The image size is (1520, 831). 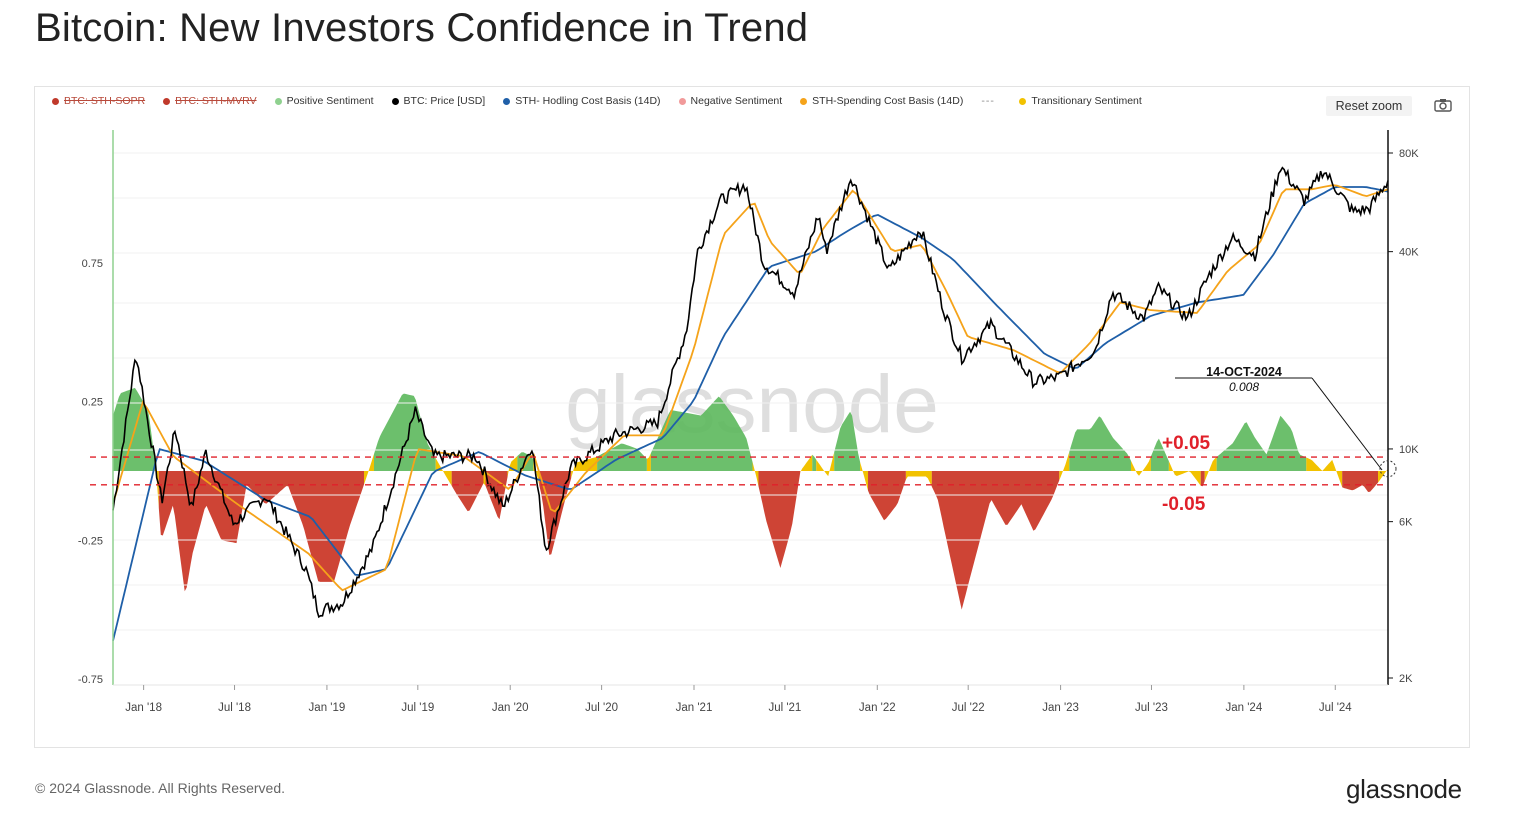 What do you see at coordinates (1443, 105) in the screenshot?
I see `camera-icon` at bounding box center [1443, 105].